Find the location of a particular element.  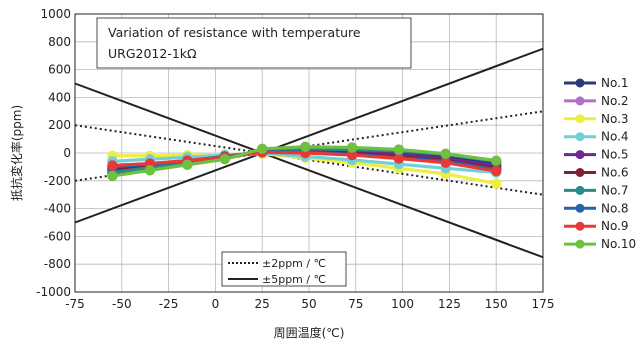

legend-label: No.6 is located at coordinates (615, 173).